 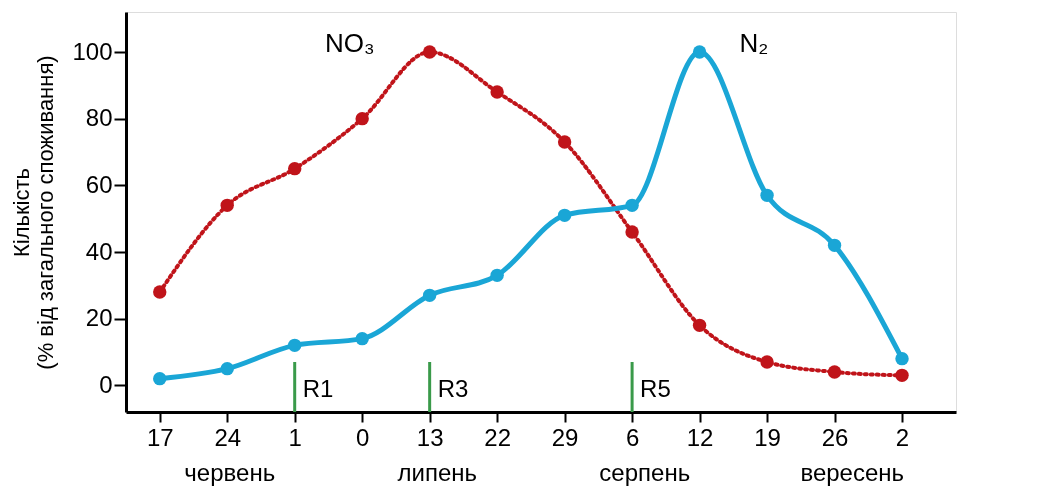 What do you see at coordinates (160, 437) in the screenshot?
I see `x-tick-label: 17` at bounding box center [160, 437].